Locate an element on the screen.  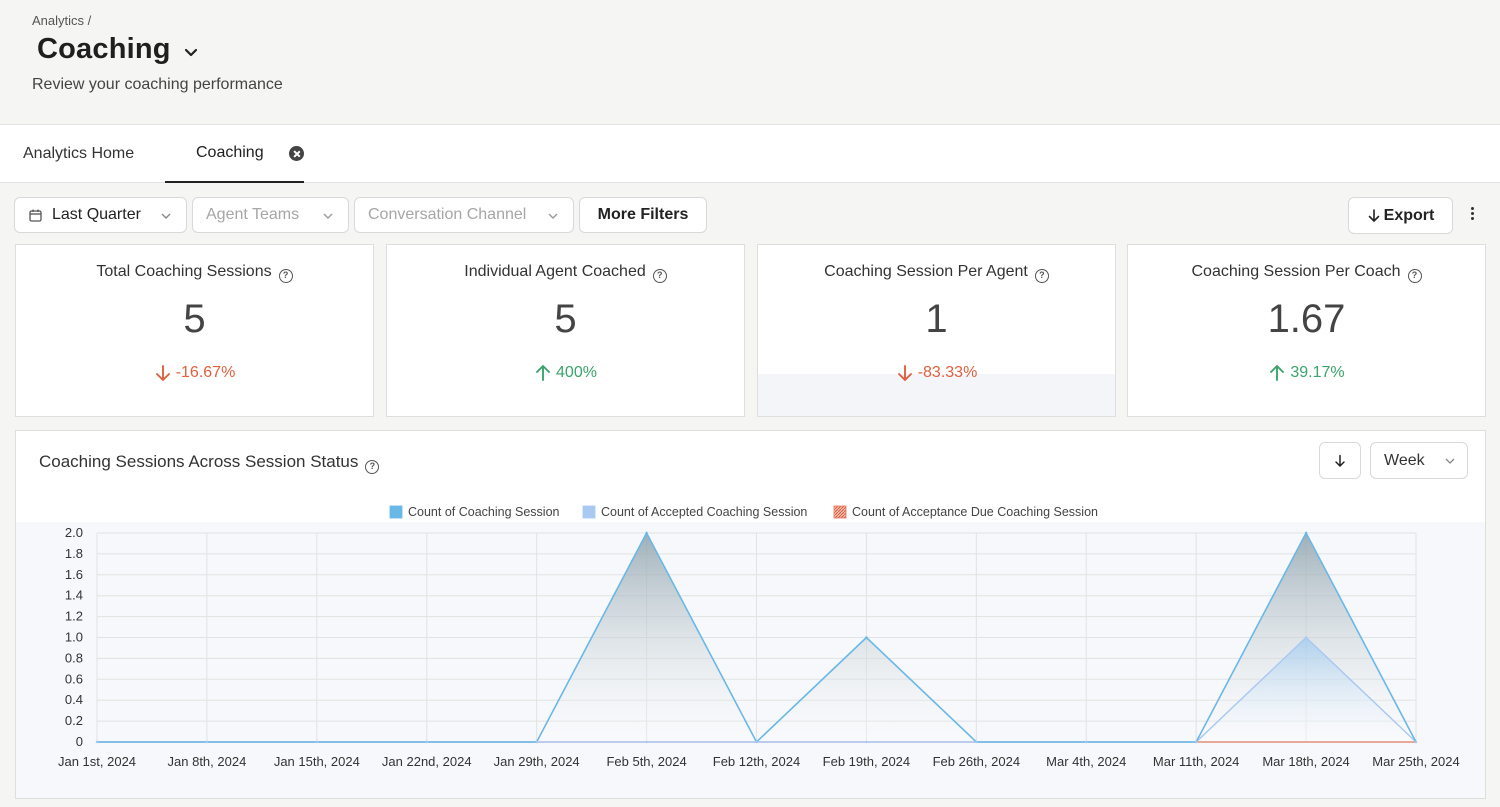
more-options-icon is located at coordinates (1472, 216).